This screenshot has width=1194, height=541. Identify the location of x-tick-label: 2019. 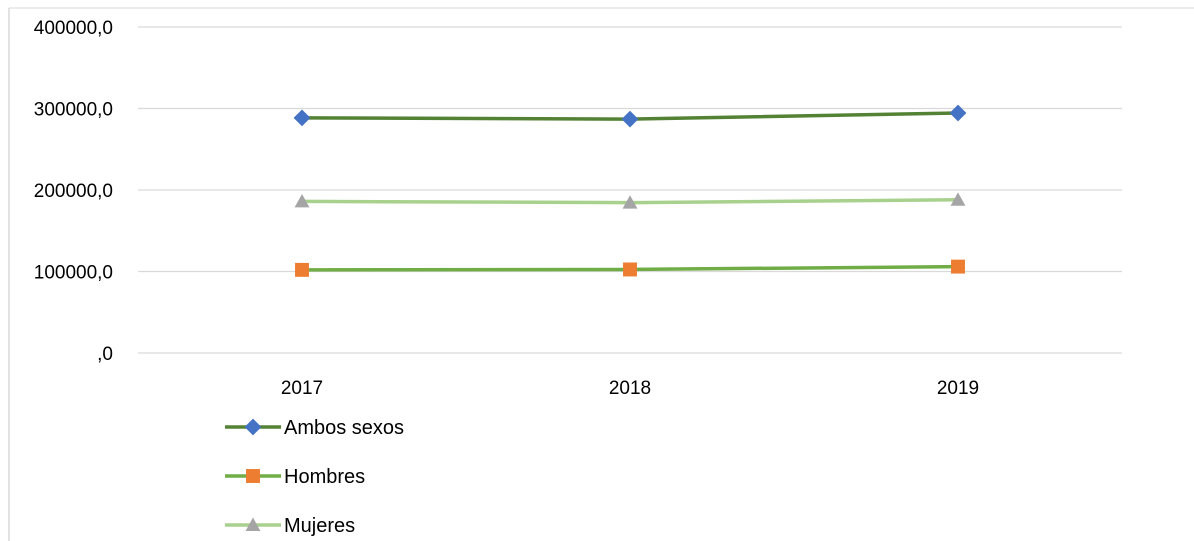
(958, 388).